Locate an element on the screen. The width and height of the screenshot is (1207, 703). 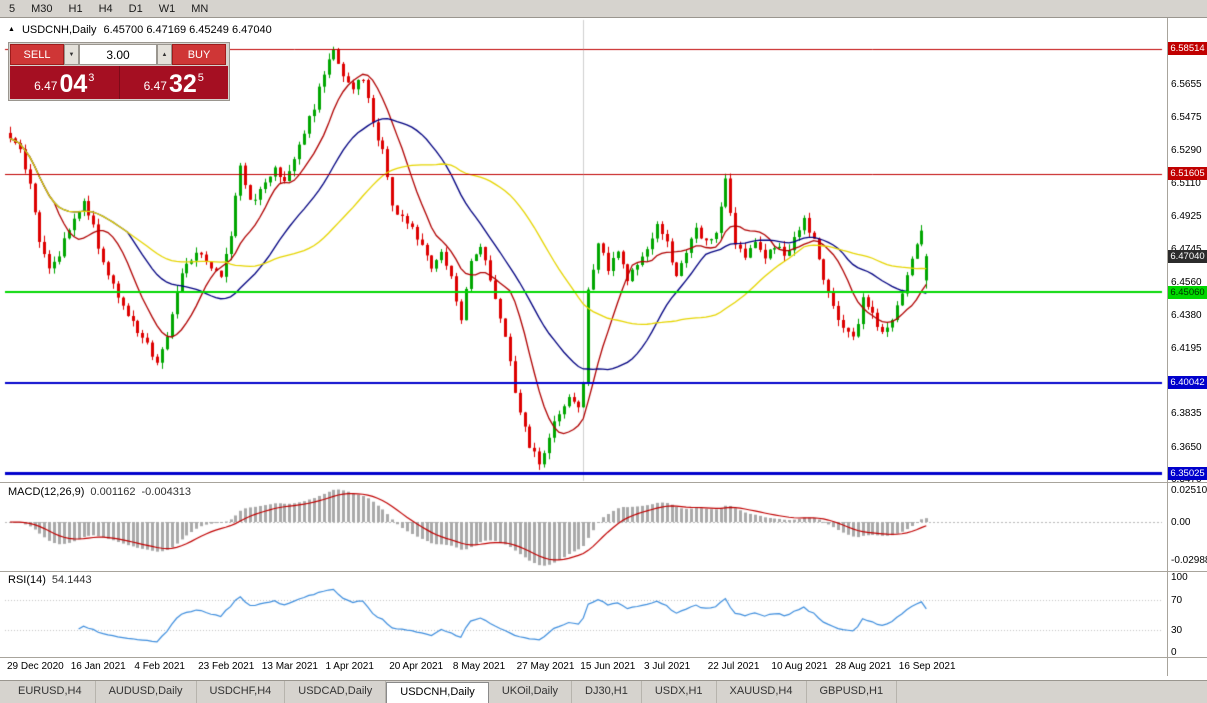
chart-tab-usdcnh: USDCNH,Daily is located at coordinates (437, 692).